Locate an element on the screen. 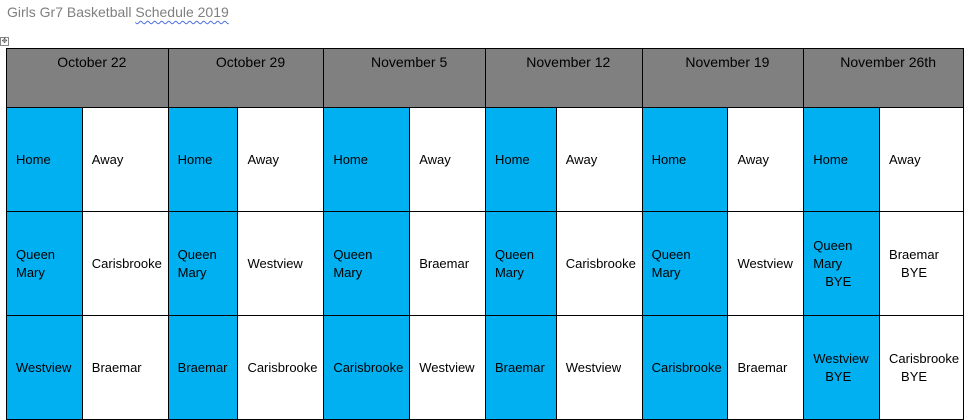  document-title: Girls Gr7 Basketball Schedule 2019 is located at coordinates (118, 12).